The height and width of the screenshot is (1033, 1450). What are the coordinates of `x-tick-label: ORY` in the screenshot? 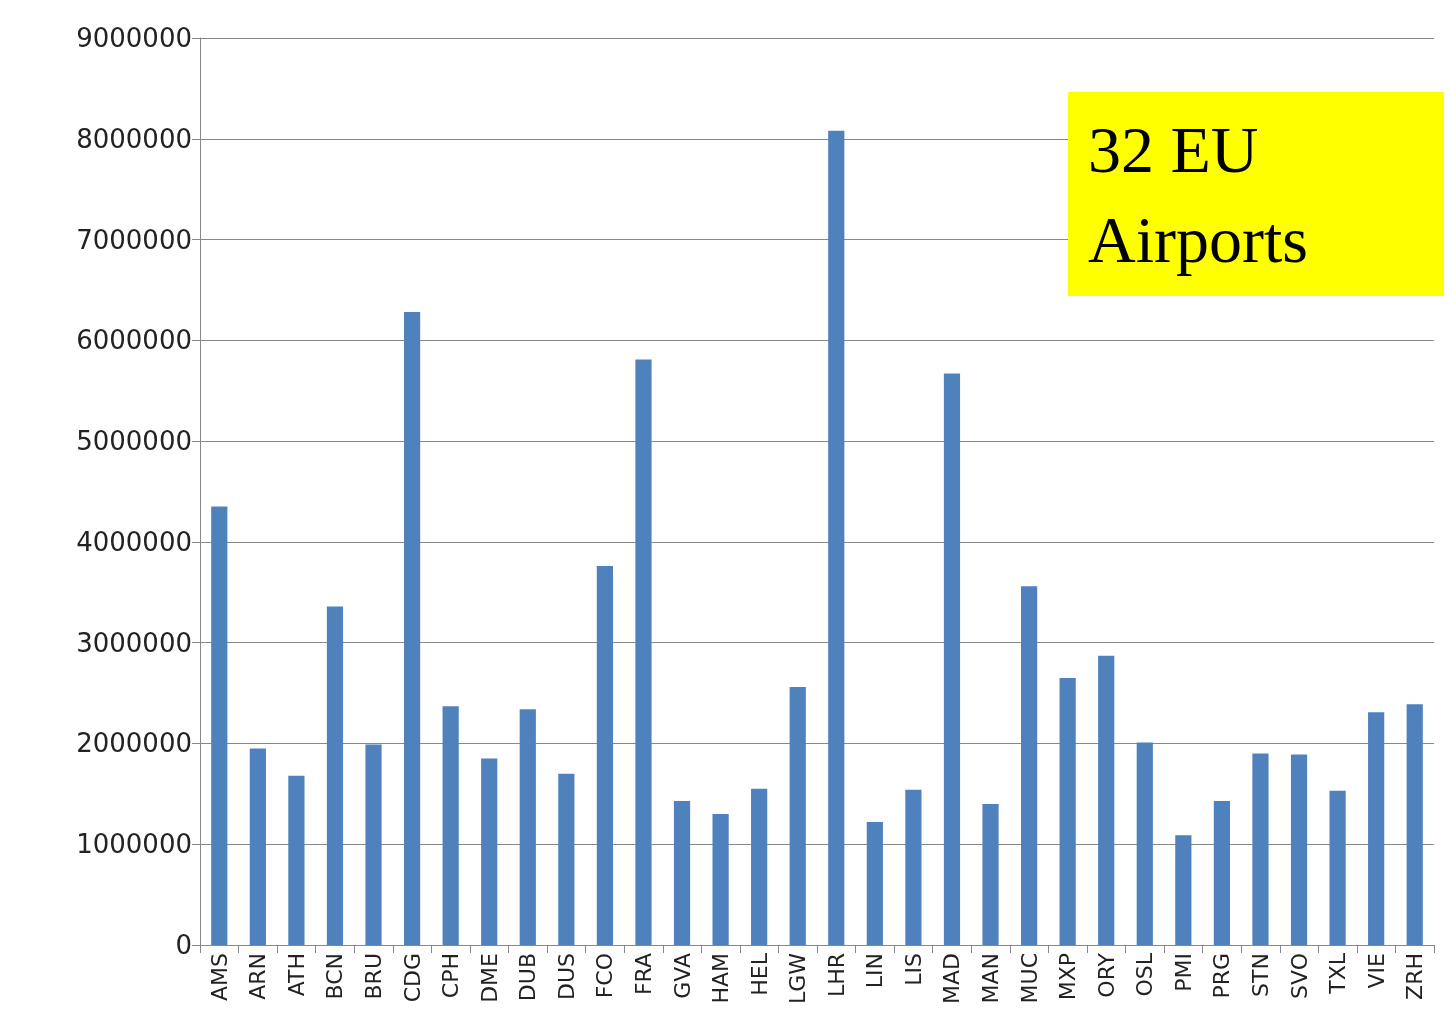 It's located at (1106, 975).